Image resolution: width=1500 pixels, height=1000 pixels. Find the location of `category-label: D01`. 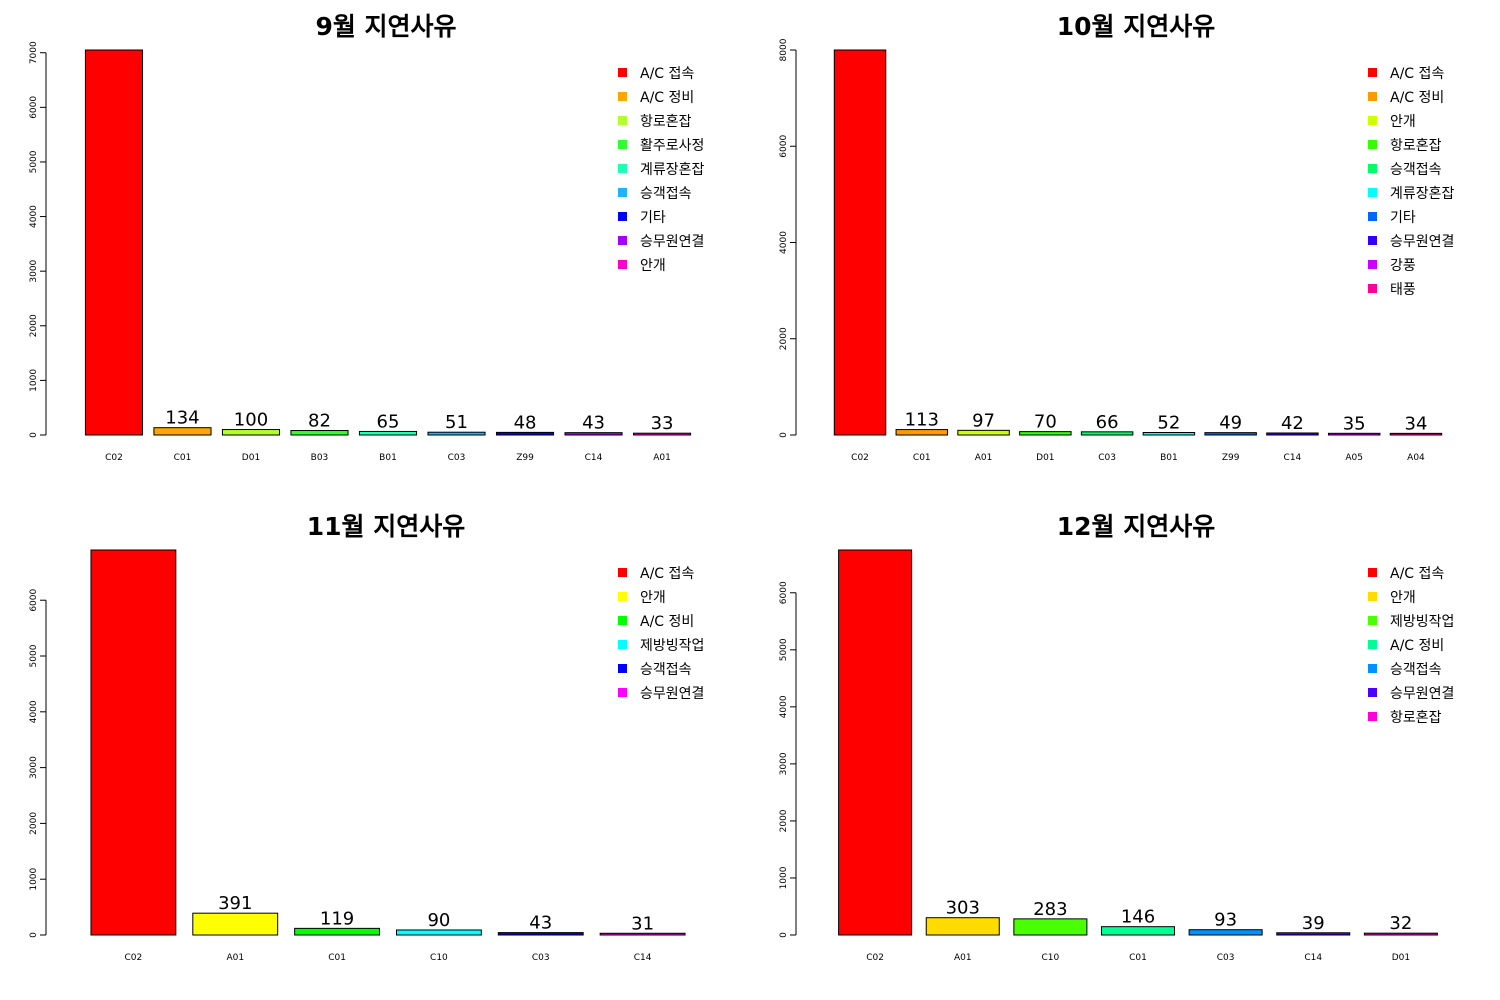

category-label: D01 is located at coordinates (251, 458).